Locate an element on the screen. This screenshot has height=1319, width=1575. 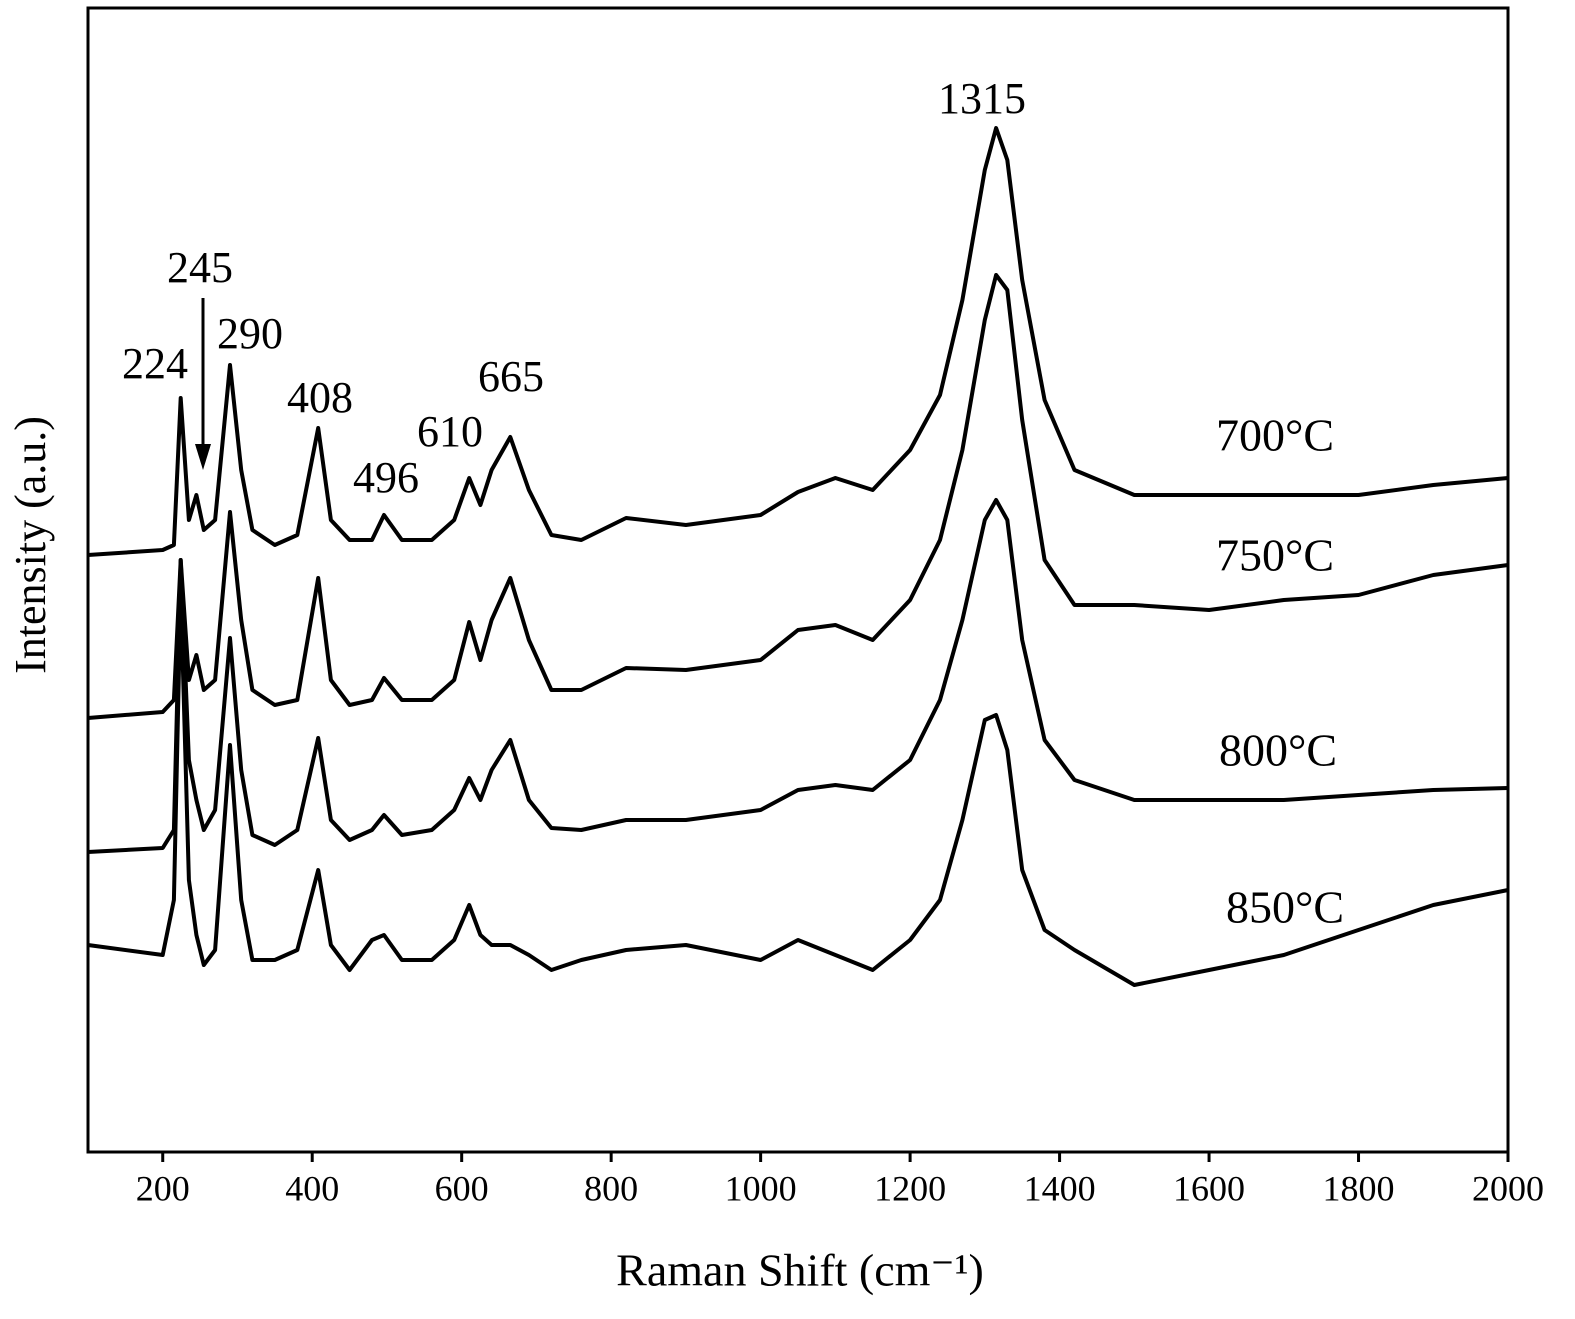
peak-annotation: 610 is located at coordinates (450, 431).